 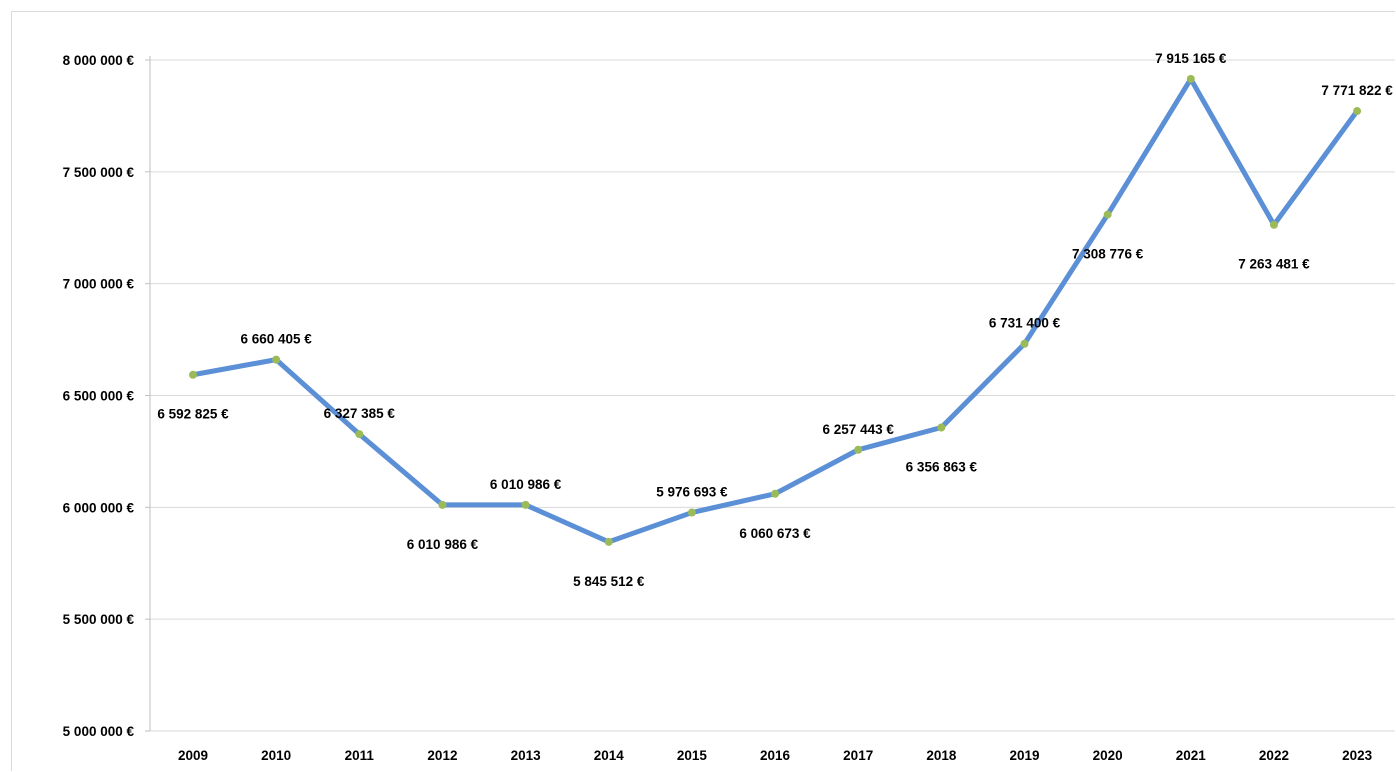 I want to click on x-tick-label: 2016, so click(x=775, y=755).